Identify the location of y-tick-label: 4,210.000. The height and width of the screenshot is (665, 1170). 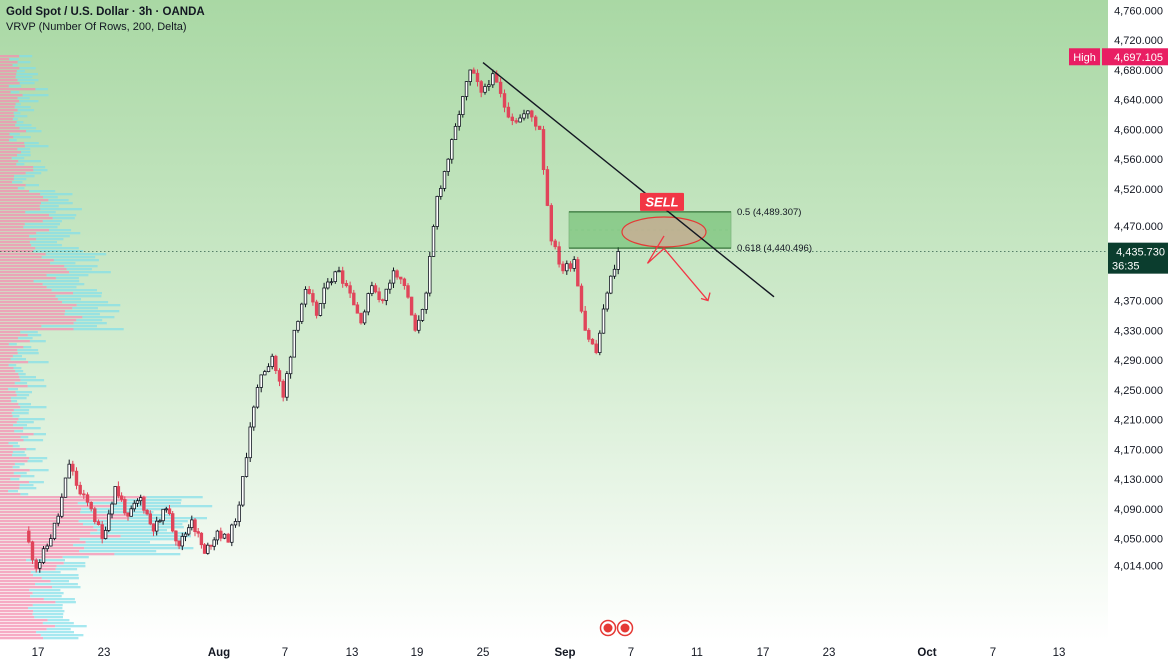
(1138, 421).